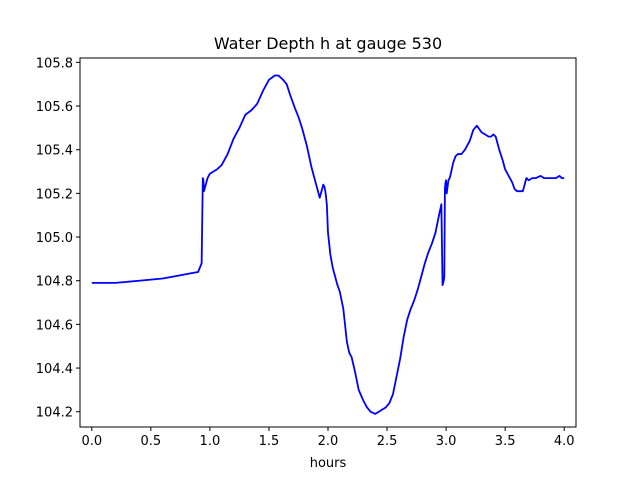 This screenshot has height=480, width=640. I want to click on y-tick-label: 104.8, so click(54, 282).